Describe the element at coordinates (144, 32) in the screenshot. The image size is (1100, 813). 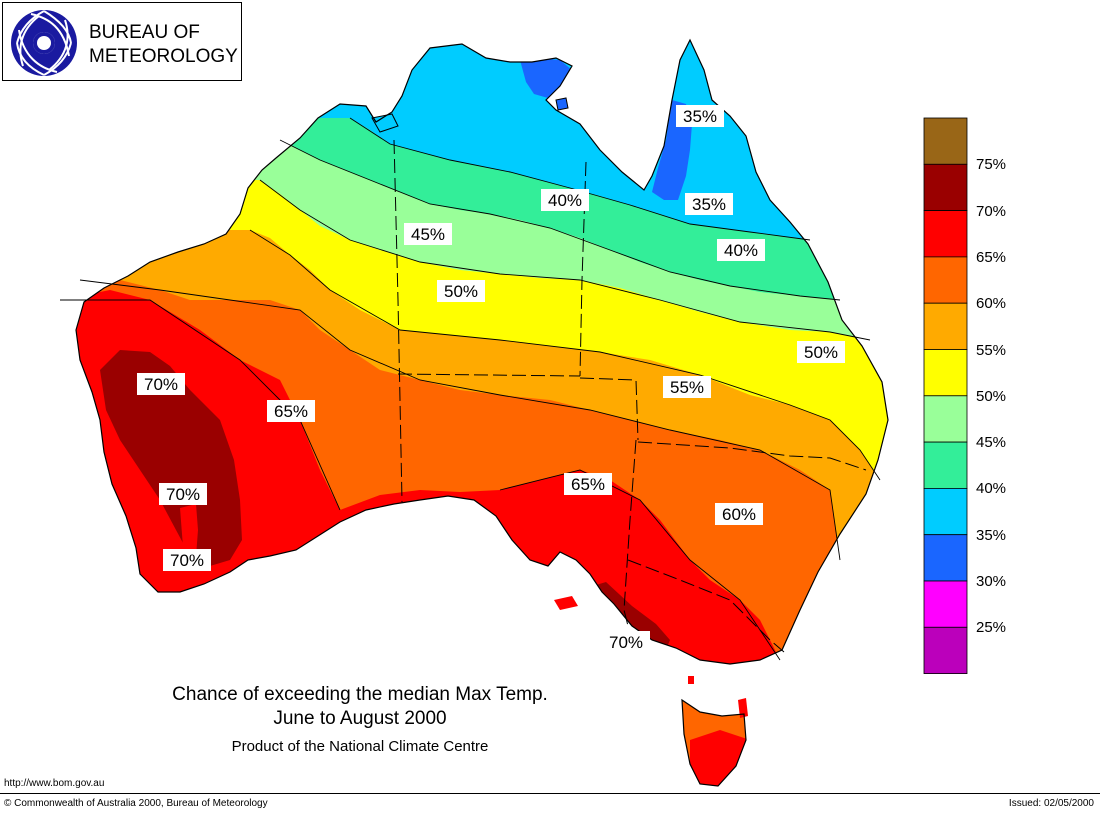
I see `logo-line-1: BUREAU OF` at that location.